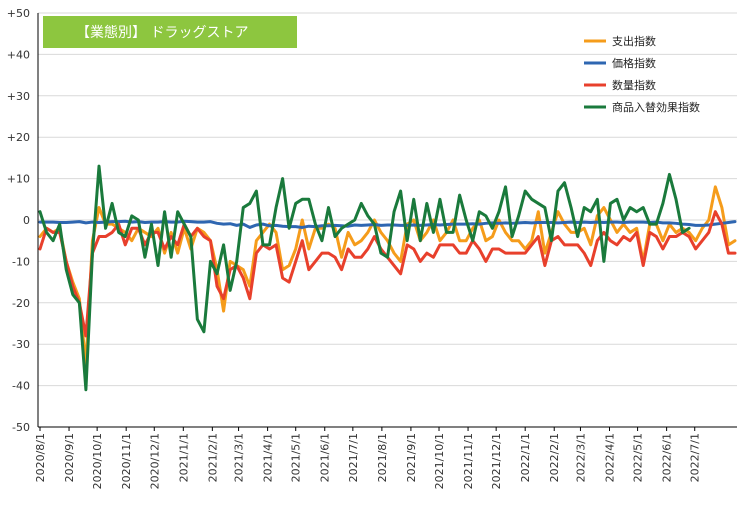 This screenshot has width=741, height=510. I want to click on x-tick-label: 2021/1/1, so click(183, 457).